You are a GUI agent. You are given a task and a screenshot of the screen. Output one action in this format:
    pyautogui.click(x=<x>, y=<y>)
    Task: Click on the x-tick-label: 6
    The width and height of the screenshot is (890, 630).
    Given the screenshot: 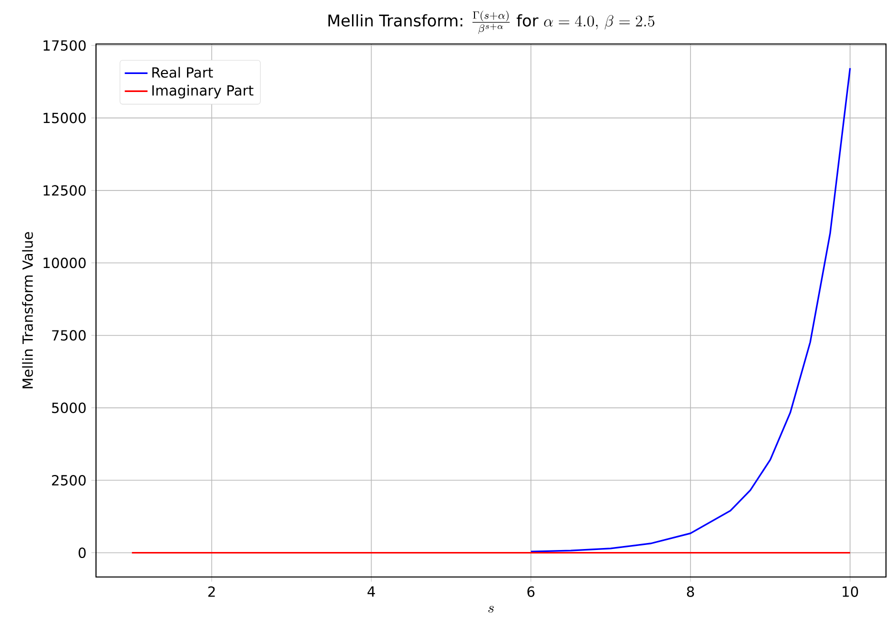 What is the action you would take?
    pyautogui.click(x=530, y=591)
    